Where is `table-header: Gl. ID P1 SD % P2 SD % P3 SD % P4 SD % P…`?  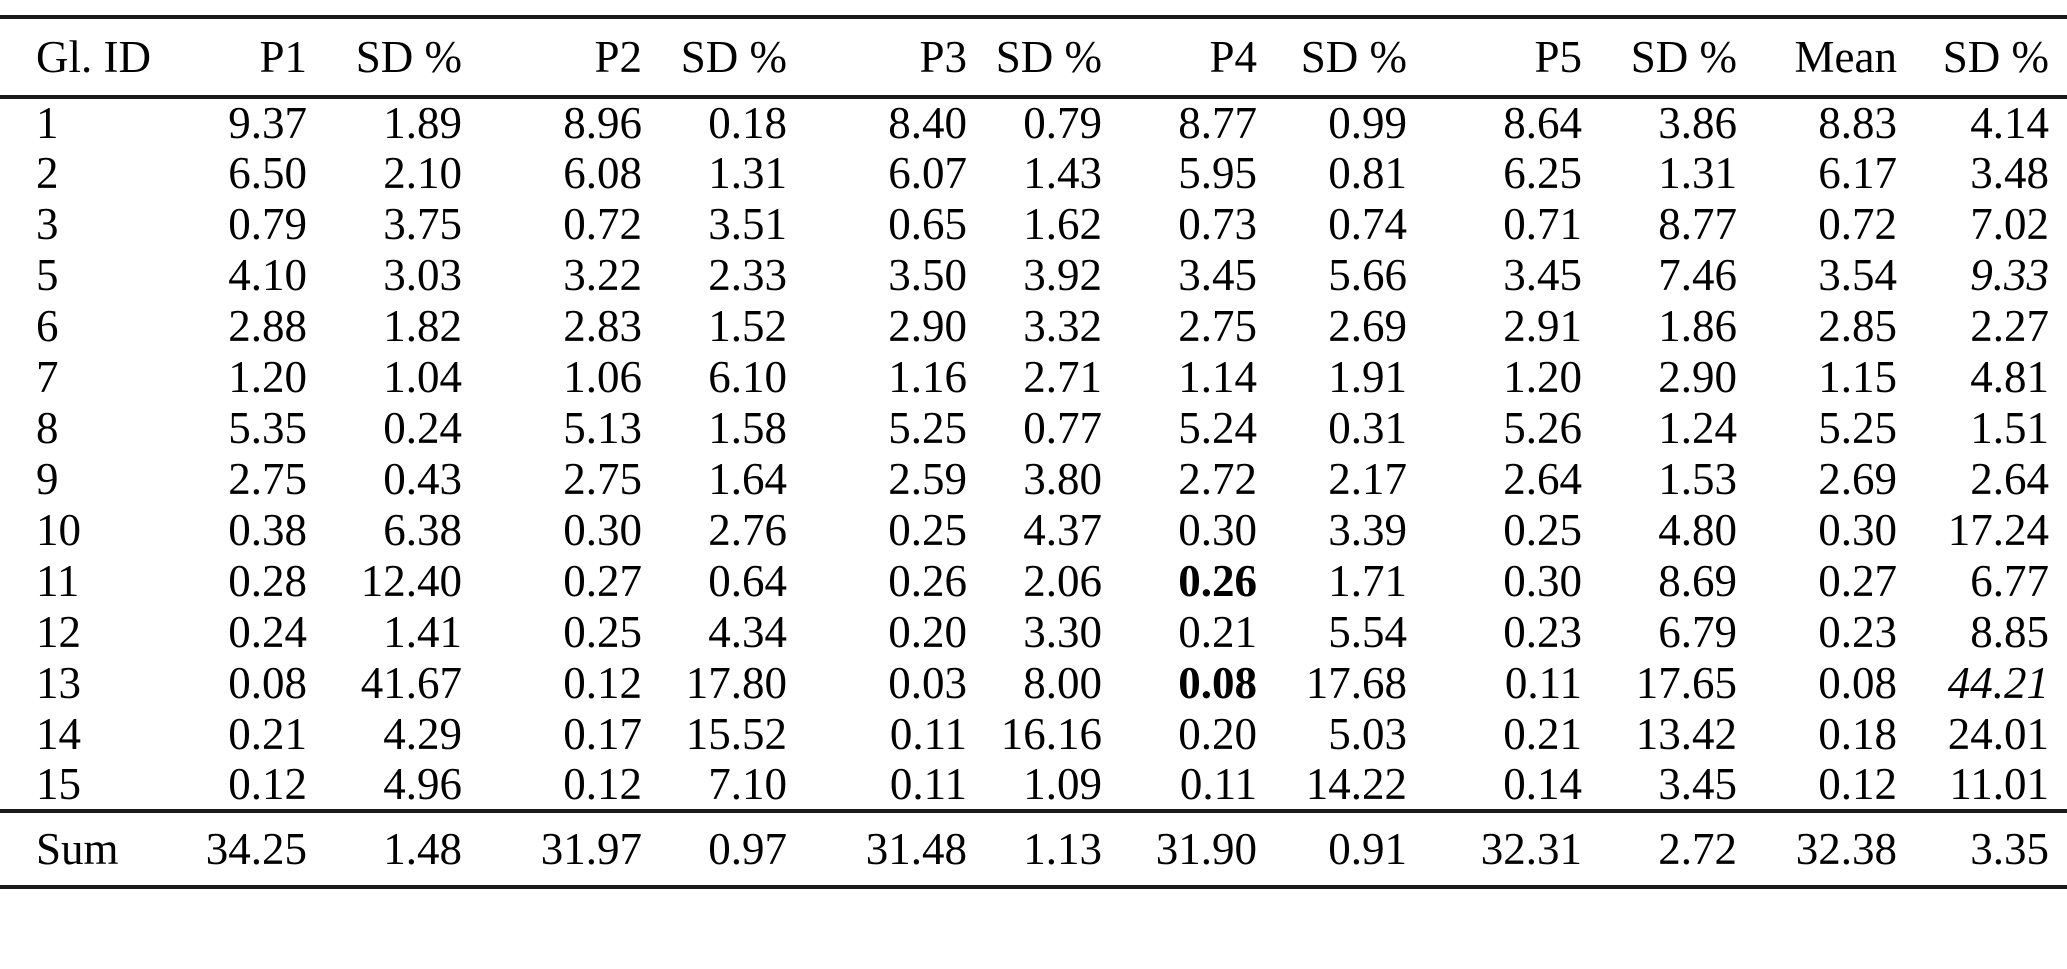 table-header: Gl. ID P1 SD % P2 SD % P3 SD % P4 SD % P… is located at coordinates (1033, 58).